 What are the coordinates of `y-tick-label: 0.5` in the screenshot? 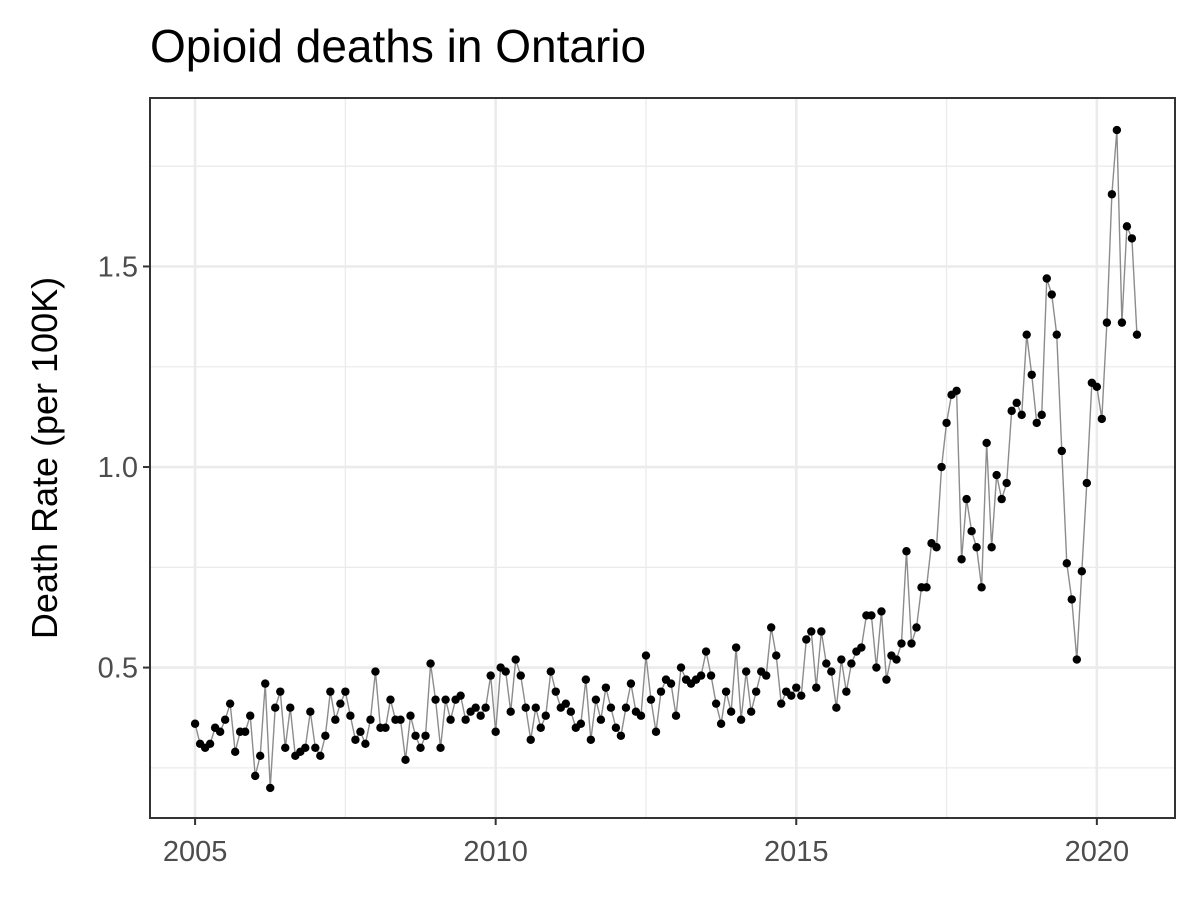 It's located at (118, 669).